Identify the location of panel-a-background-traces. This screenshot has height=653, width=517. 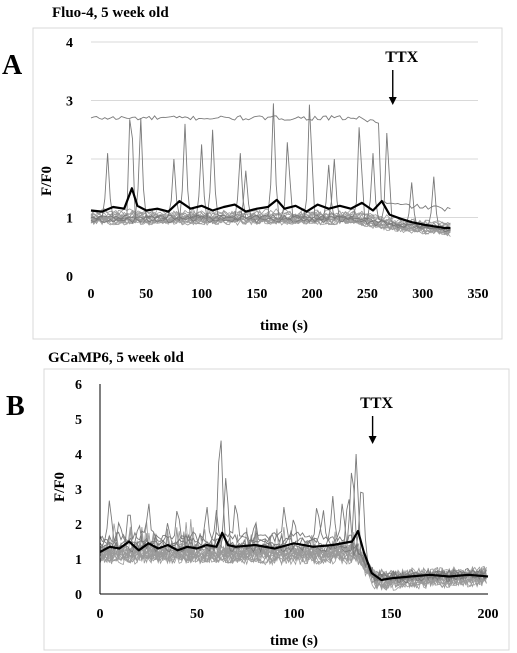
(270, 222).